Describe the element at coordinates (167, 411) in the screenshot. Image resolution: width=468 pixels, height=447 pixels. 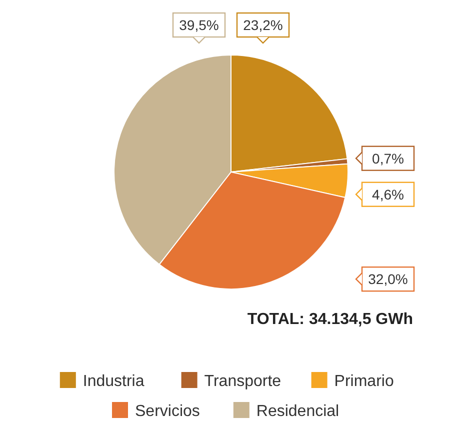
I see `legend-label: Servicios` at that location.